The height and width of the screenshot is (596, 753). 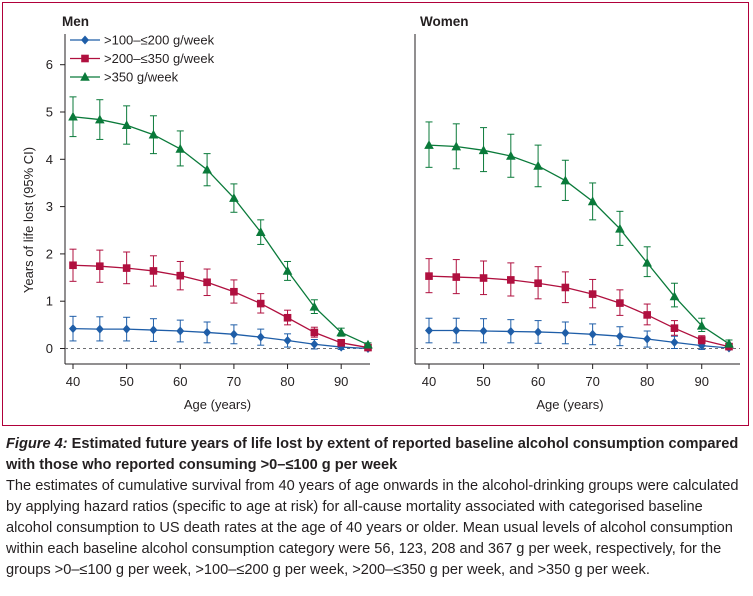 I want to click on panel-men-x-tick-label: 80, so click(x=287, y=381).